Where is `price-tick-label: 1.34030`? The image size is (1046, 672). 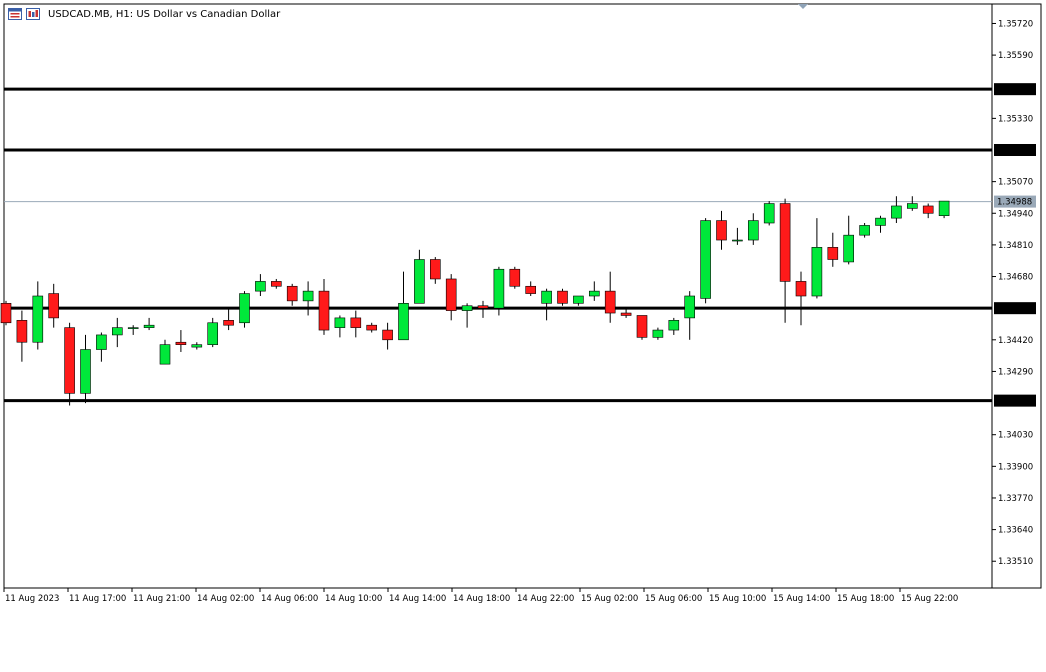 price-tick-label: 1.34030 is located at coordinates (1015, 436).